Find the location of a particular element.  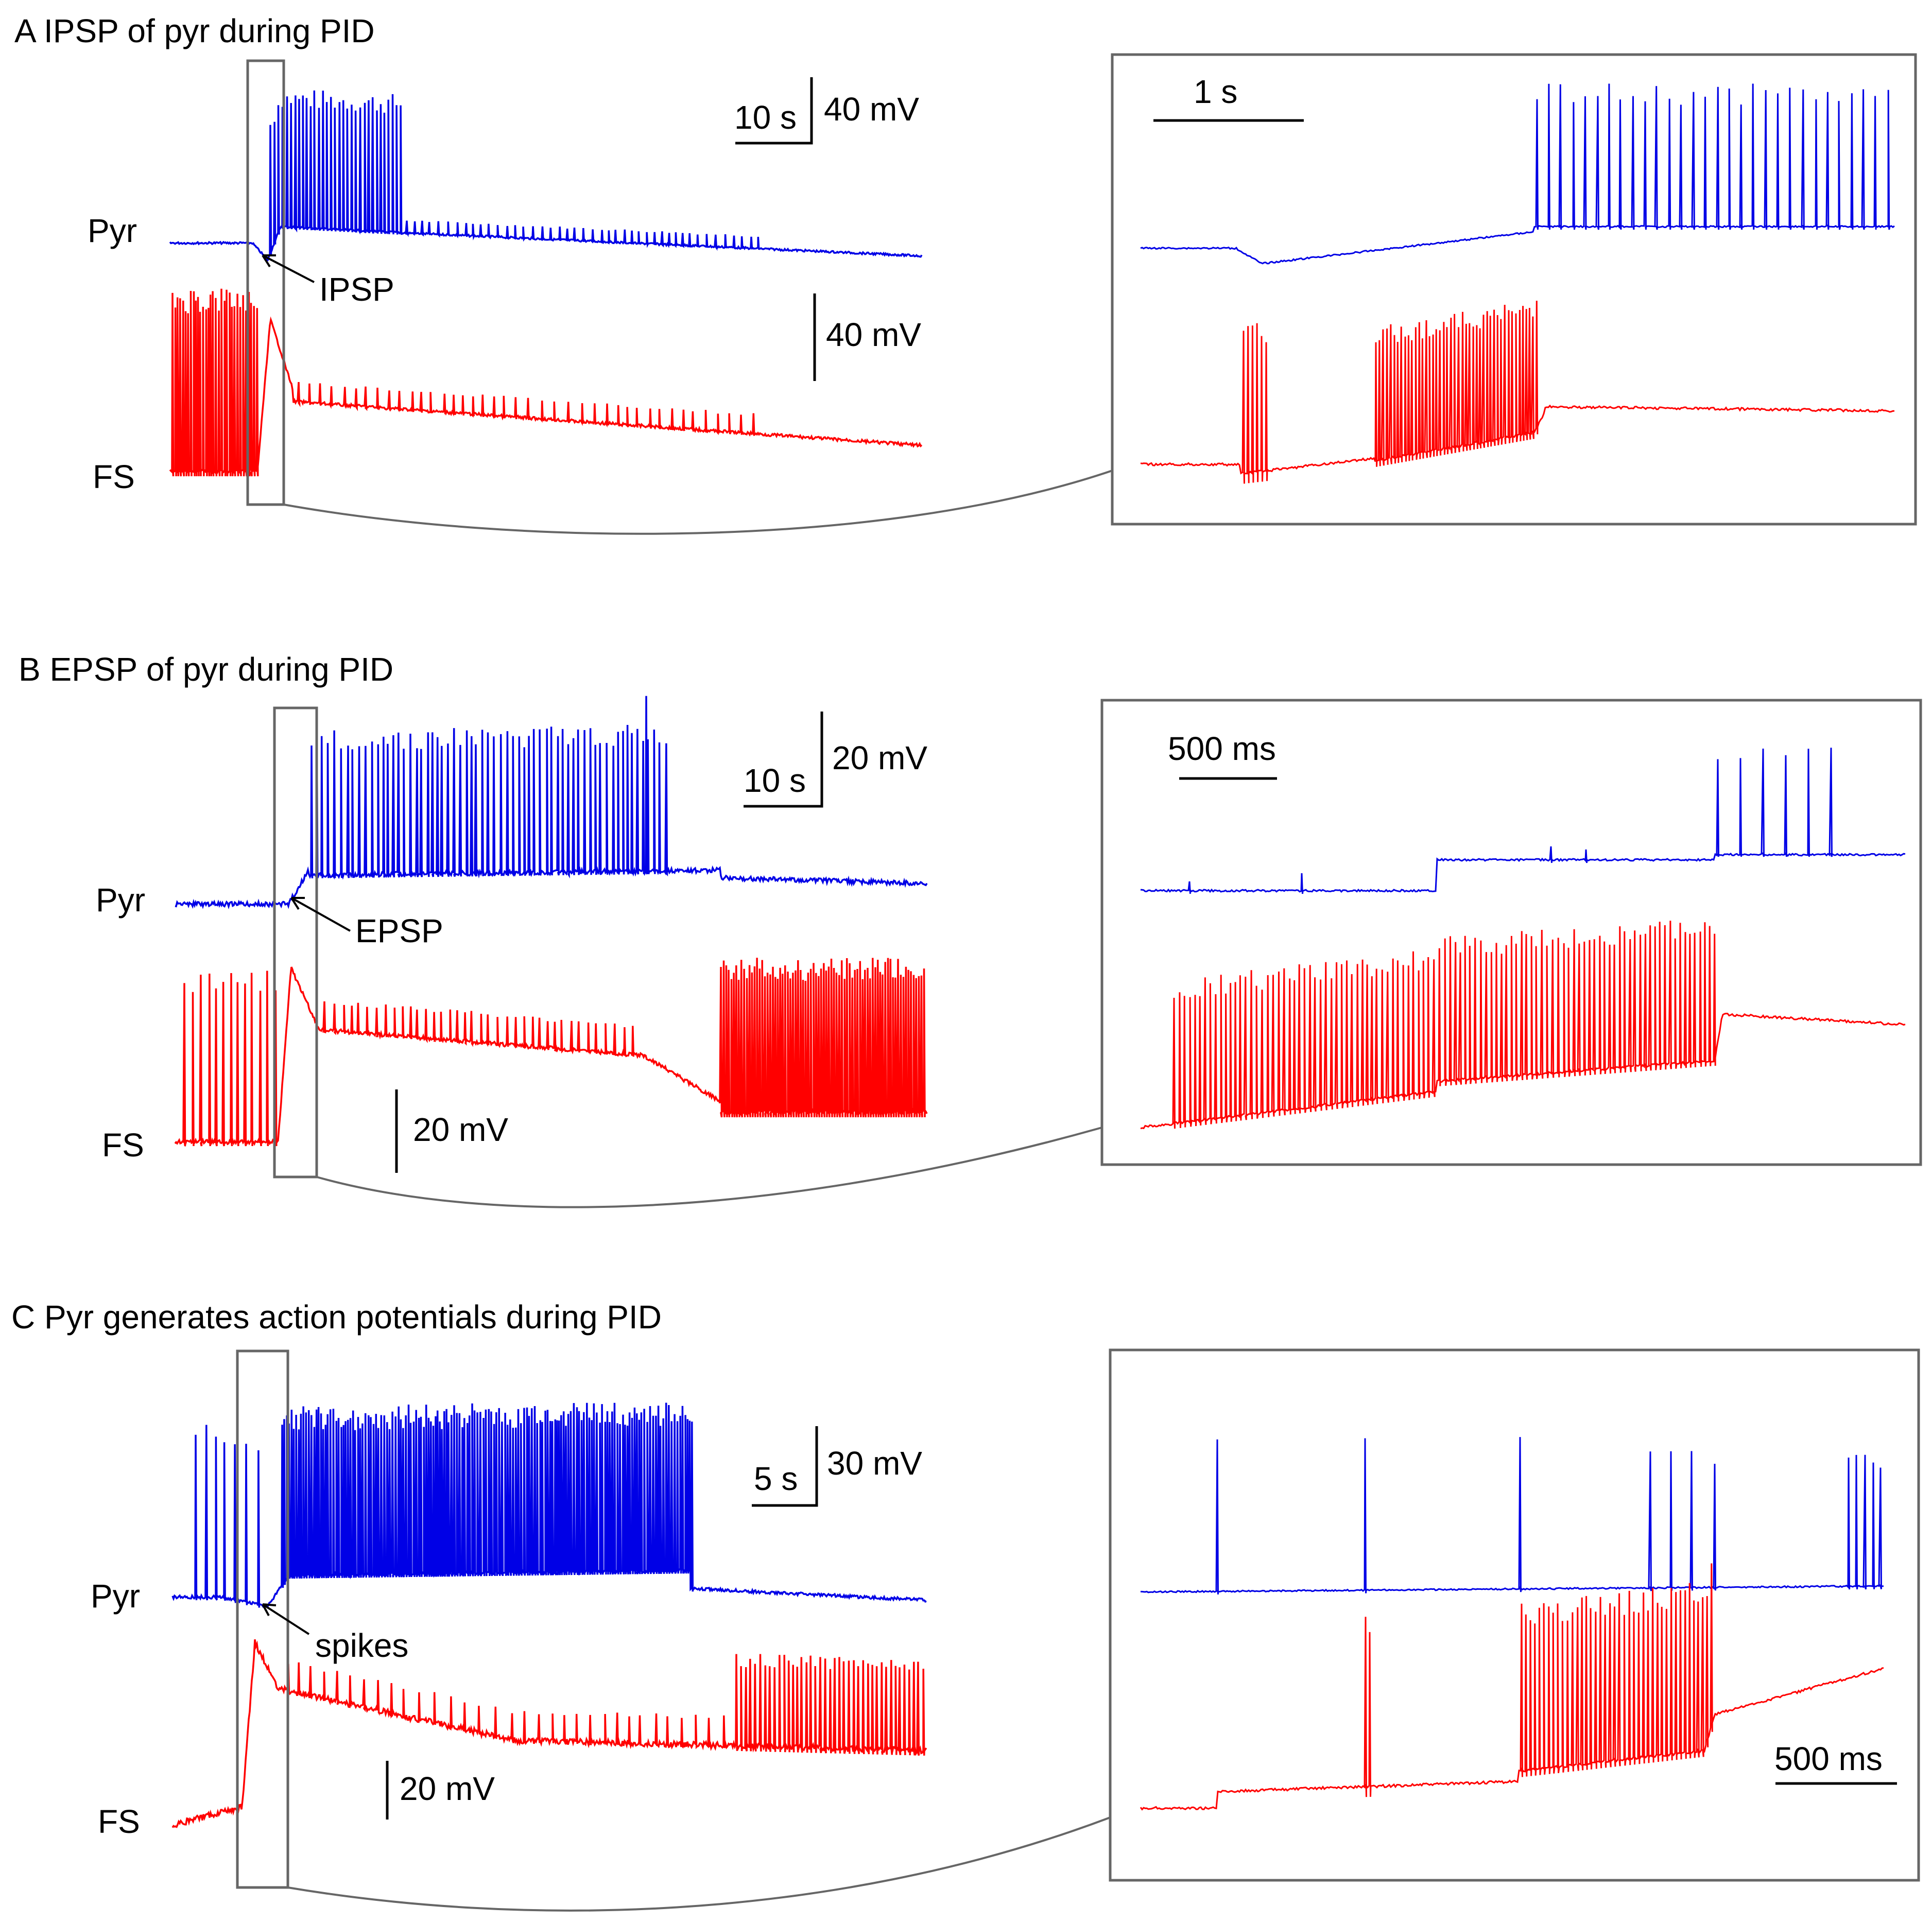

panel-b-zoom-connector is located at coordinates (709, 1167).